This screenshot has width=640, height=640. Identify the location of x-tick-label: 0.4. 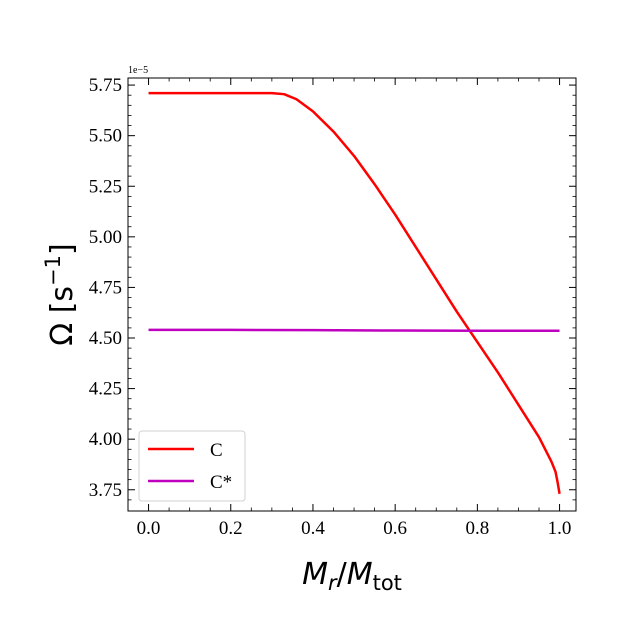
(313, 528).